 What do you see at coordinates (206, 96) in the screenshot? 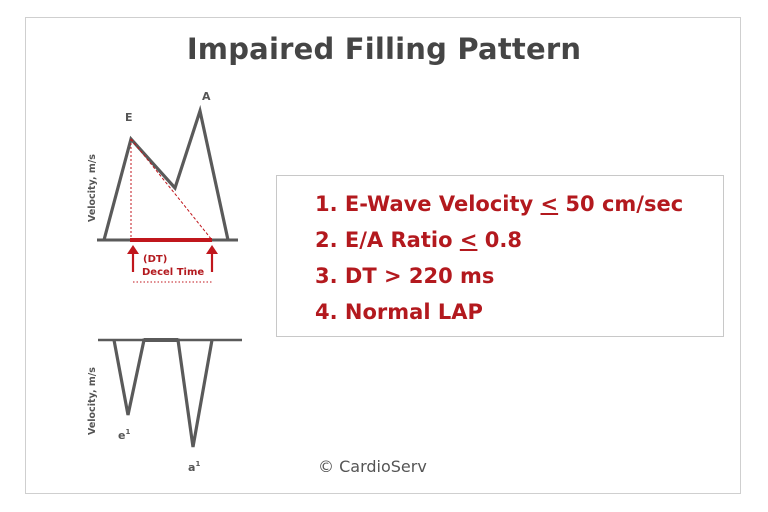
I see `peak-a-label: A` at bounding box center [206, 96].